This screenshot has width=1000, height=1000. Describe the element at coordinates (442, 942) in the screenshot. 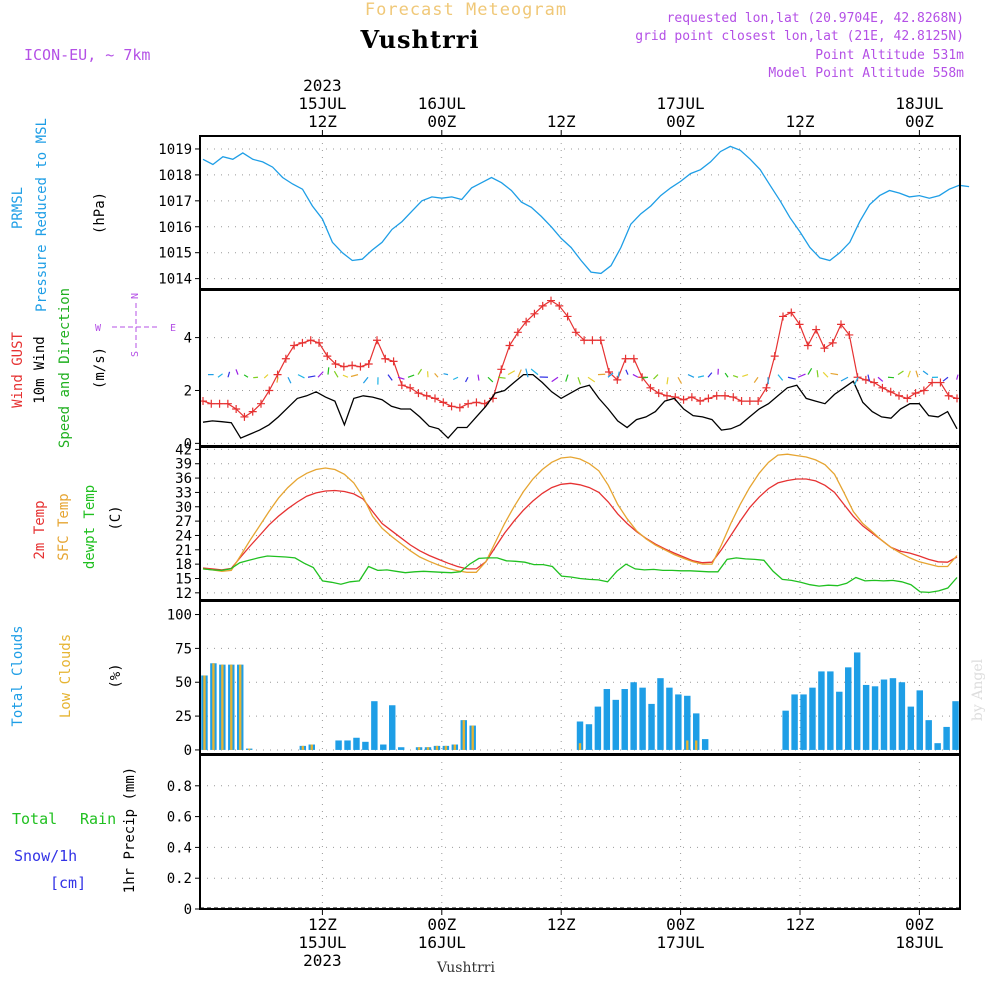

I see `time-axis-label: 16JUL` at that location.